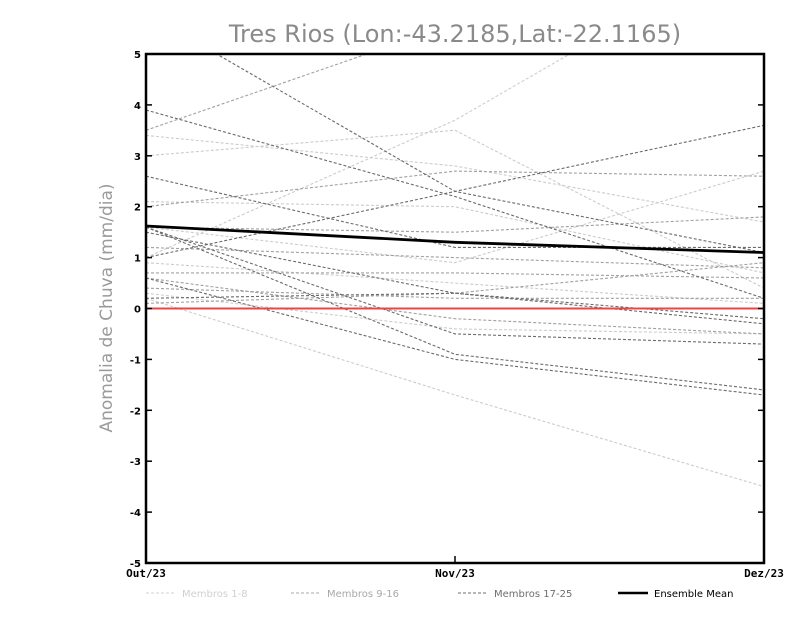 The height and width of the screenshot is (618, 800). Describe the element at coordinates (137, 106) in the screenshot. I see `y-tick-label: 4` at that location.